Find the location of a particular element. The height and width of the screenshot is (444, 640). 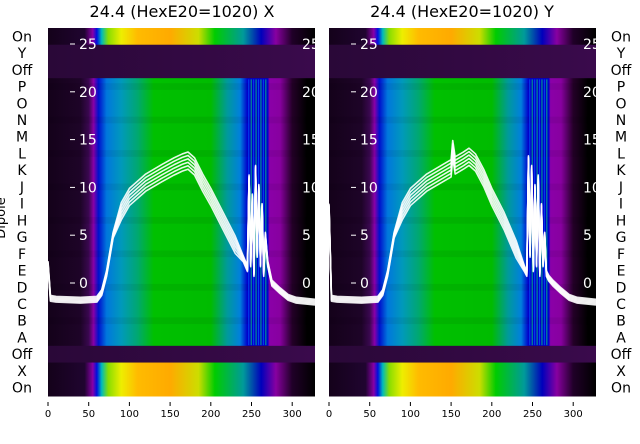

row-label-right: D is located at coordinates (621, 288).